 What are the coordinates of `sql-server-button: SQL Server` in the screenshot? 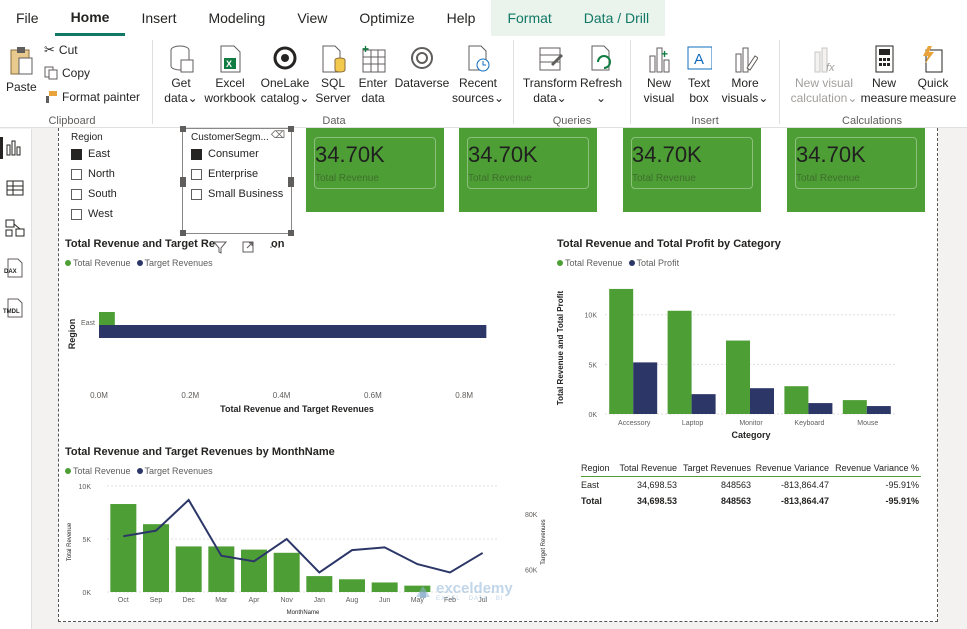 It's located at (333, 75).